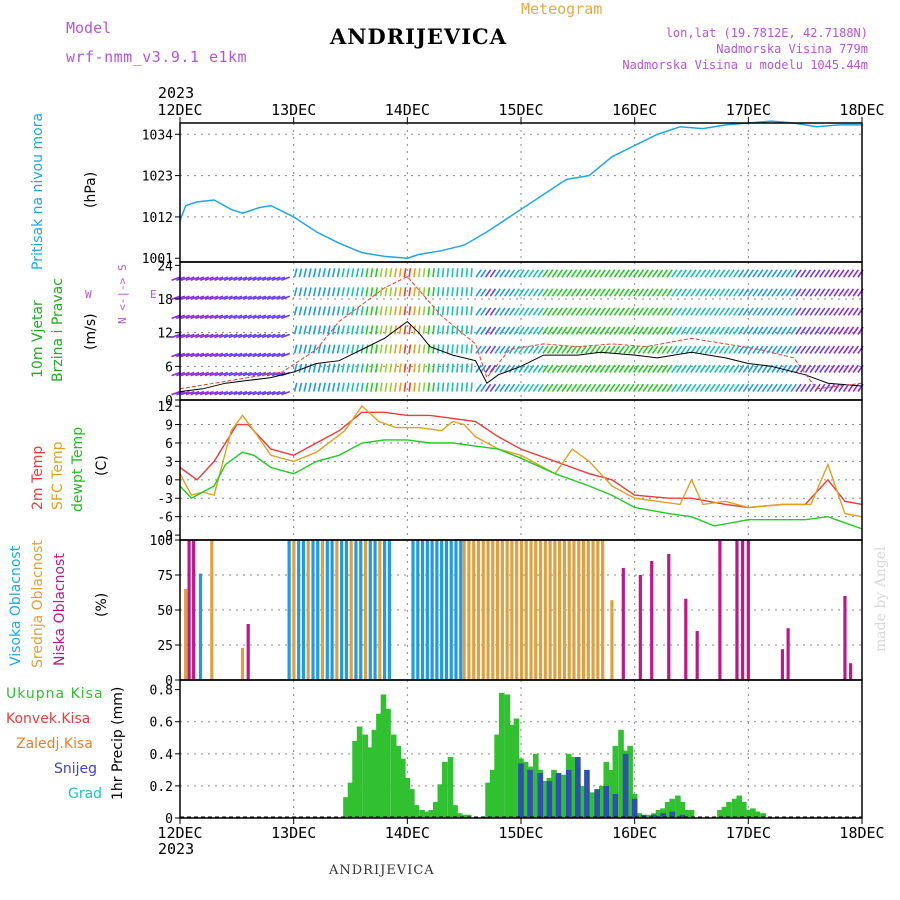 The image size is (900, 900). Describe the element at coordinates (169, 426) in the screenshot. I see `temp-tick: 9` at that location.